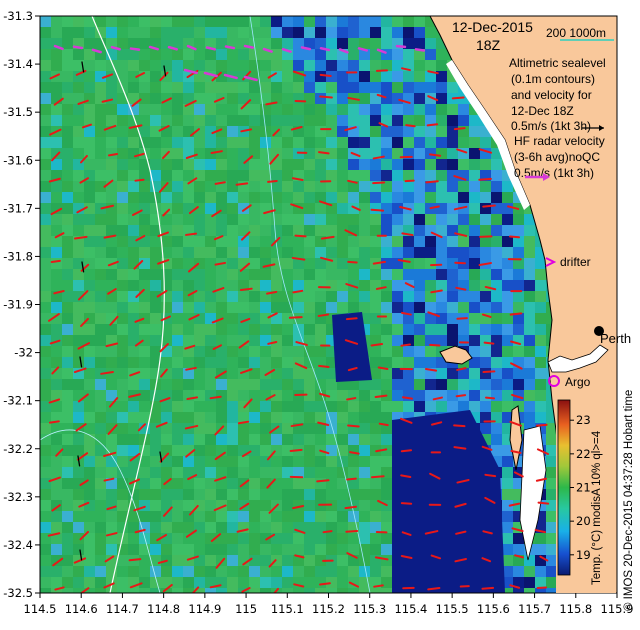  Describe the element at coordinates (18, 401) in the screenshot. I see `lat-tick-label: -32.1` at that location.